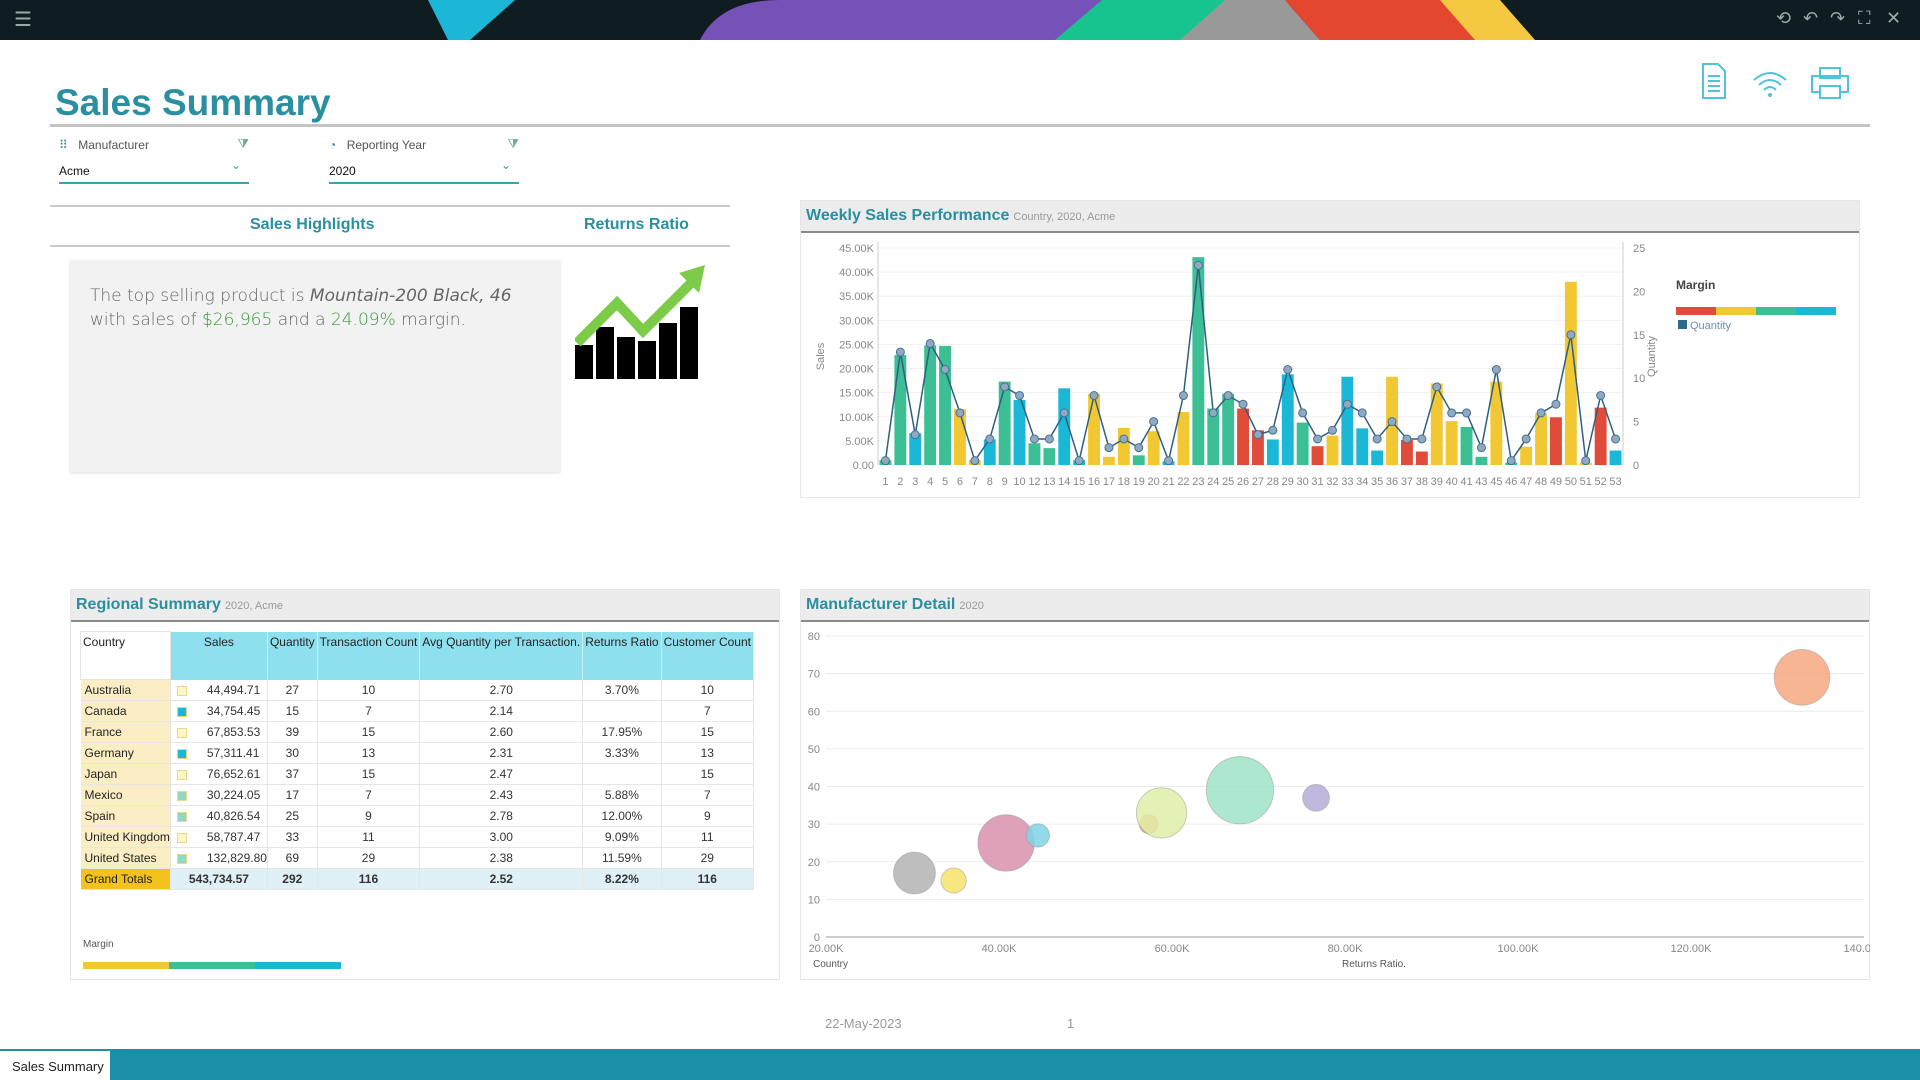 This screenshot has height=1080, width=1920. Describe the element at coordinates (857, 345) in the screenshot. I see `y-tick-label: 25.00K` at that location.